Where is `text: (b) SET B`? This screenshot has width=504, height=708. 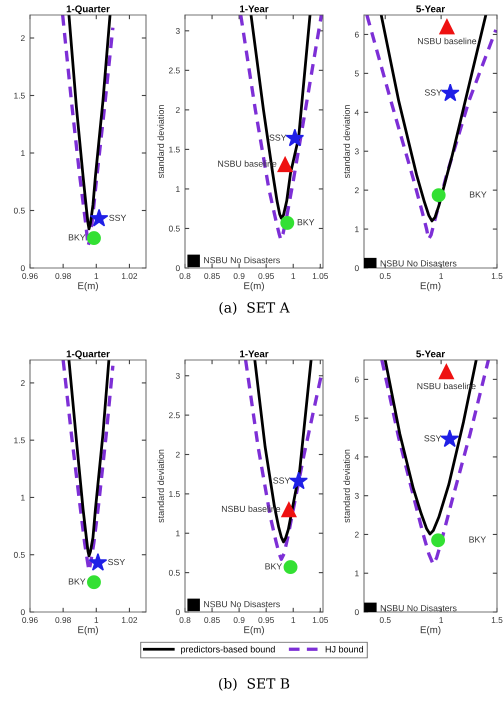 text: (b) SET B is located at coordinates (254, 684).